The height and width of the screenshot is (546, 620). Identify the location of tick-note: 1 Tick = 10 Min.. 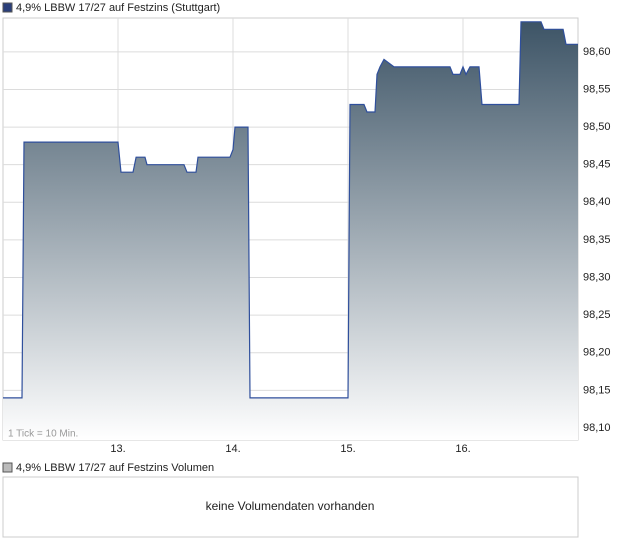
(43, 434).